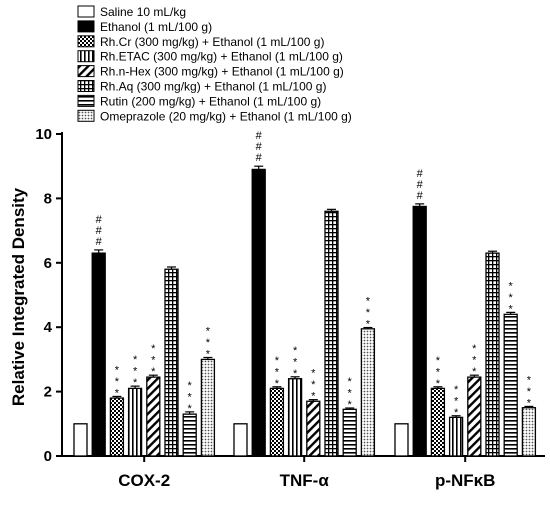 The width and height of the screenshot is (550, 507). Describe the element at coordinates (305, 480) in the screenshot. I see `category-label: TNF-α` at that location.